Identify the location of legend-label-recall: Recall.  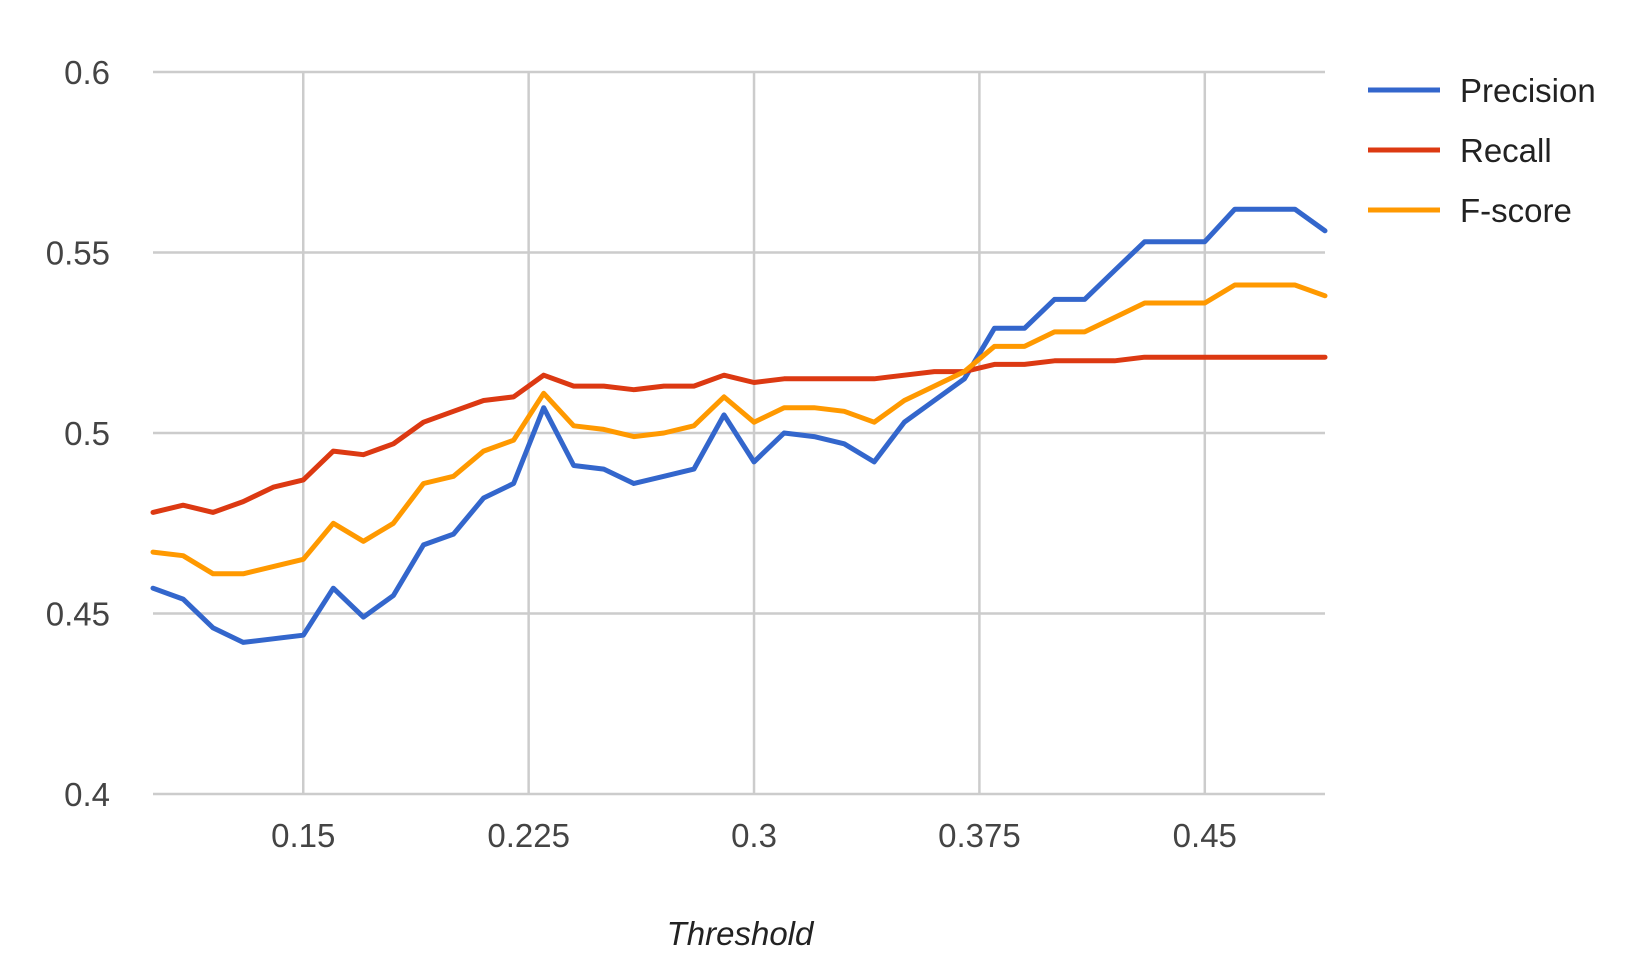
(1506, 150).